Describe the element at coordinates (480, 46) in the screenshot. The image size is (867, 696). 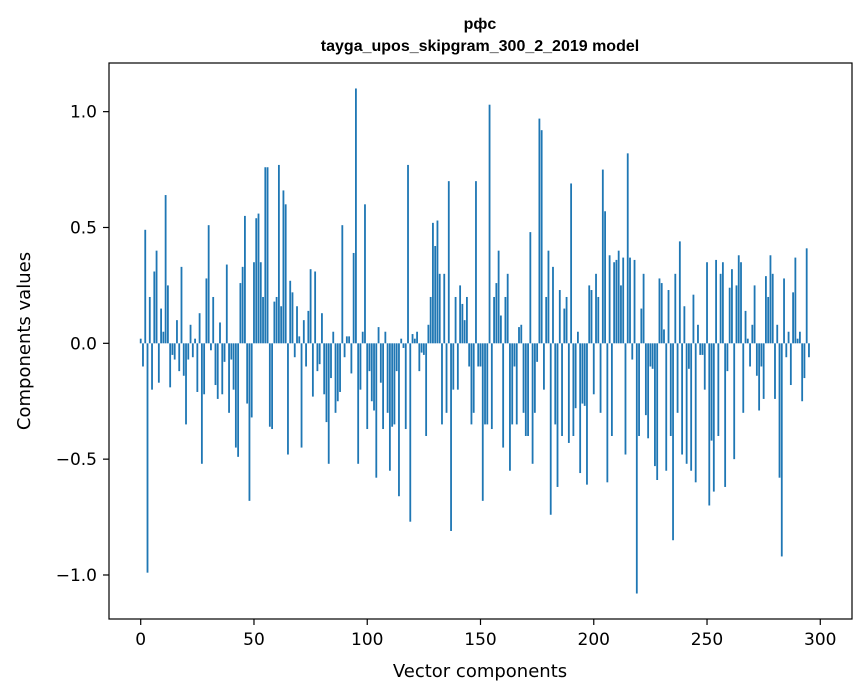
I see `chart-subtitle: tayga_upos_skipgram_300_2_2019 model` at that location.